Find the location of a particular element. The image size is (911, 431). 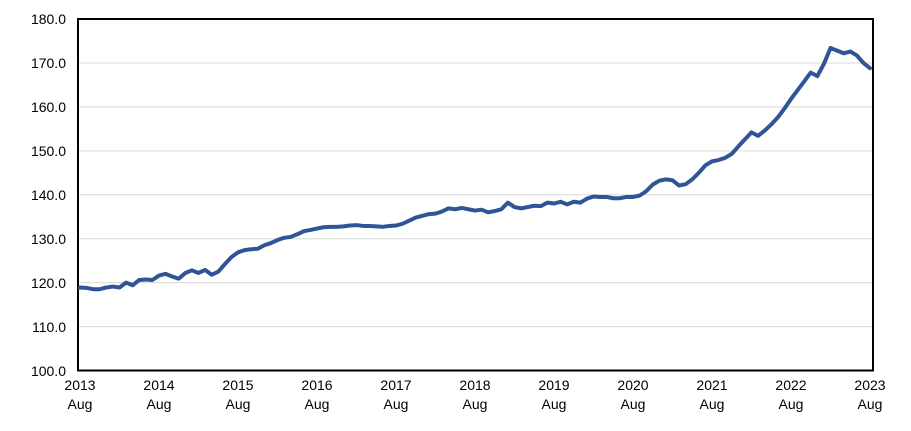

x-tick-year: 2016 is located at coordinates (317, 385).